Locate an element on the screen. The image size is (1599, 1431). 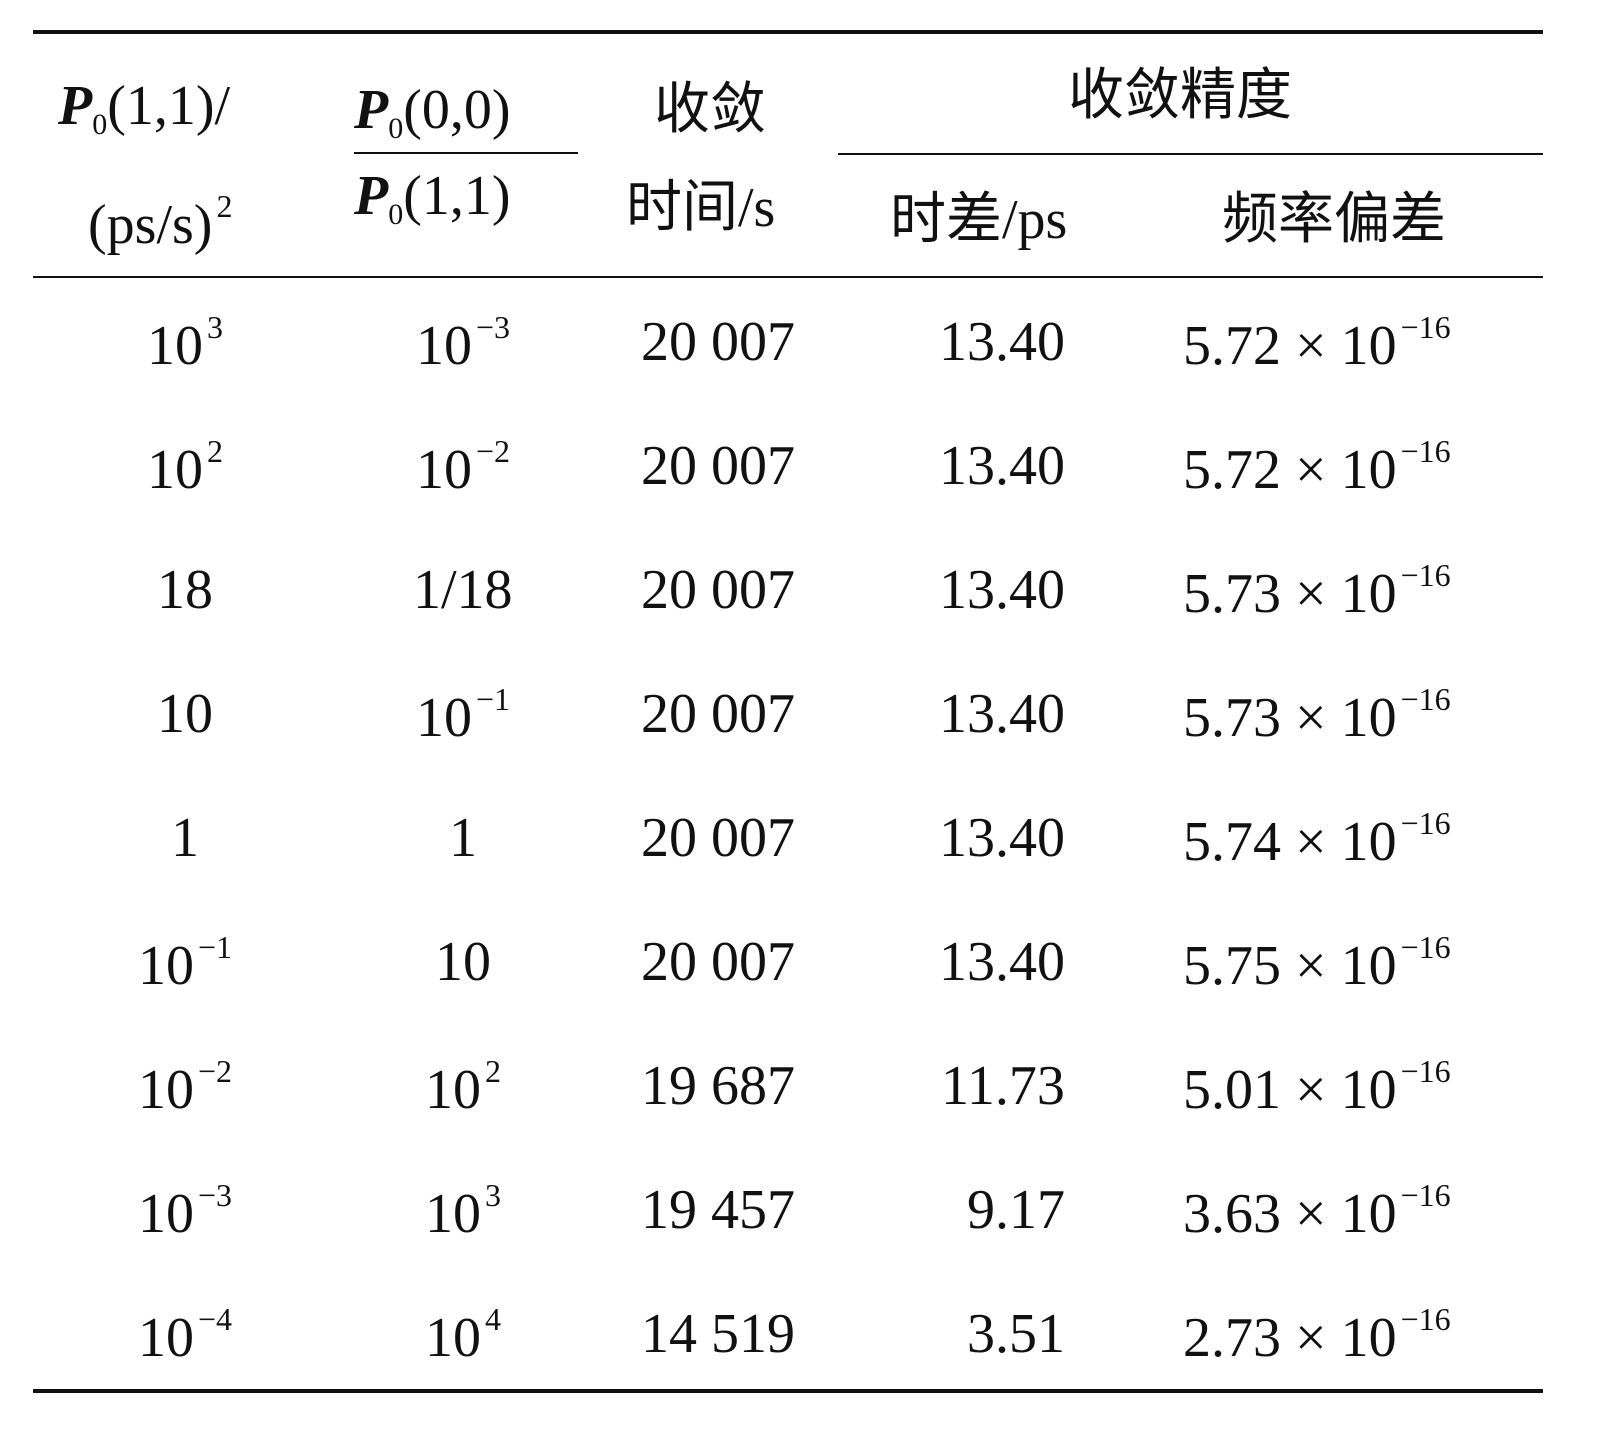
cell-base: 5.75 × 10 is located at coordinates (1290, 965).